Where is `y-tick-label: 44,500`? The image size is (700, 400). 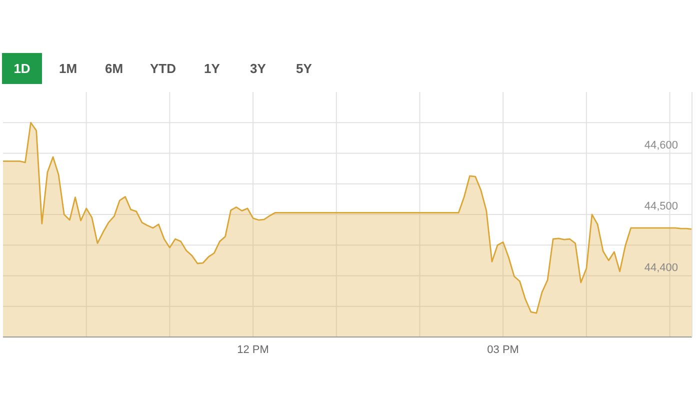 y-tick-label: 44,500 is located at coordinates (661, 206).